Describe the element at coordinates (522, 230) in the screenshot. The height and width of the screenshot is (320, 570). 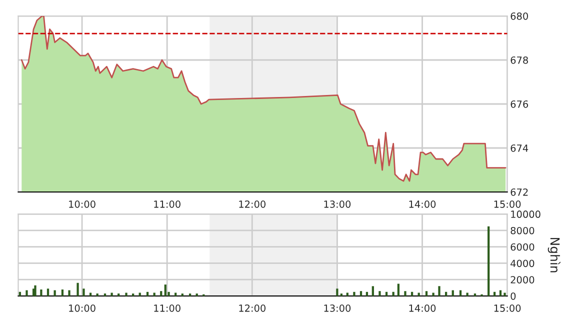
I see `y-tick-label: 8000` at that location.